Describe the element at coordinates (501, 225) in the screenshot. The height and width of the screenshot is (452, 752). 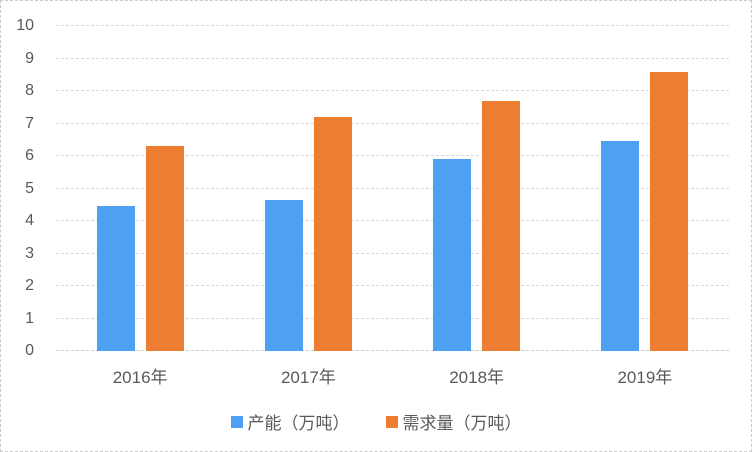
I see `bar-需求量（万吨）-2018年` at that location.